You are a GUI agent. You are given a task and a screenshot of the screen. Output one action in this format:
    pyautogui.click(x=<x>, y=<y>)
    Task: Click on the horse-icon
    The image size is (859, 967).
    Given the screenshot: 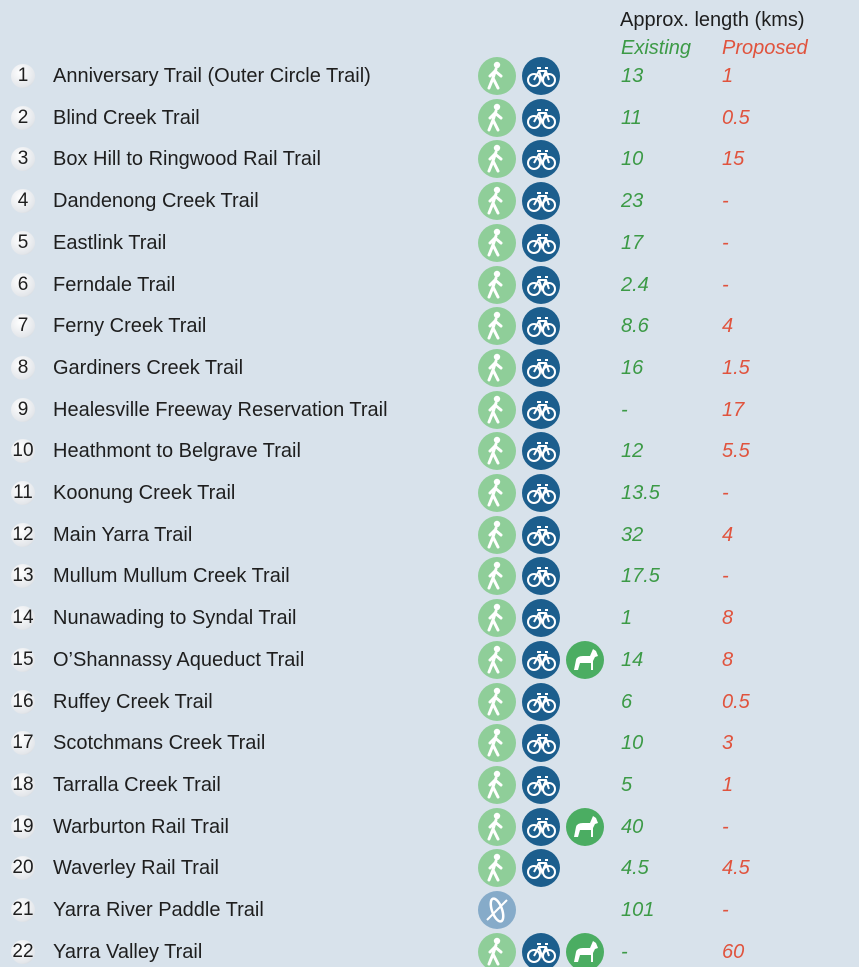 What is the action you would take?
    pyautogui.click(x=585, y=826)
    